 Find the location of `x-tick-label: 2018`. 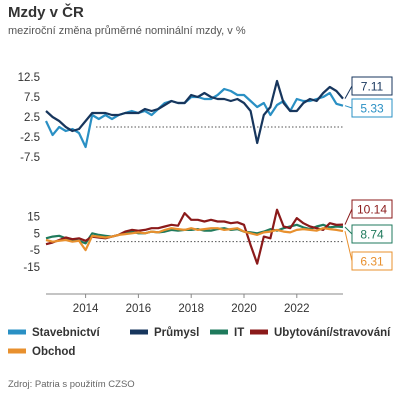

x-tick-label: 2018 is located at coordinates (191, 309).